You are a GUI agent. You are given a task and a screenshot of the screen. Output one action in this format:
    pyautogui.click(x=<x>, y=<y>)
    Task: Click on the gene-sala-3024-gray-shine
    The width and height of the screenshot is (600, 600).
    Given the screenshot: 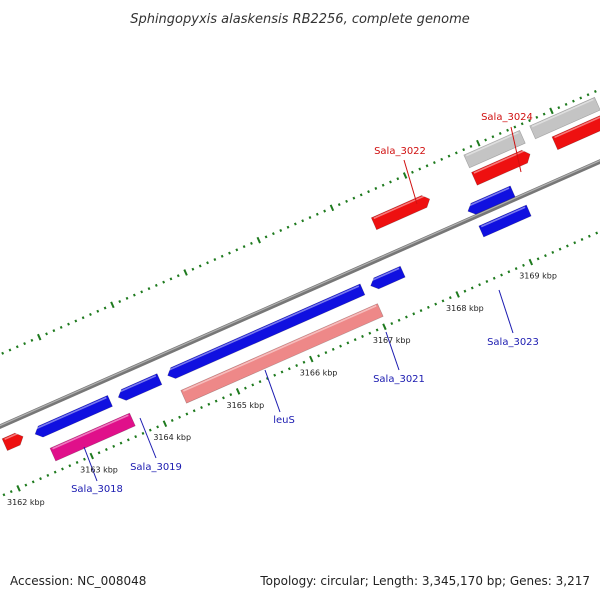 What is the action you would take?
    pyautogui.click(x=492, y=144)
    